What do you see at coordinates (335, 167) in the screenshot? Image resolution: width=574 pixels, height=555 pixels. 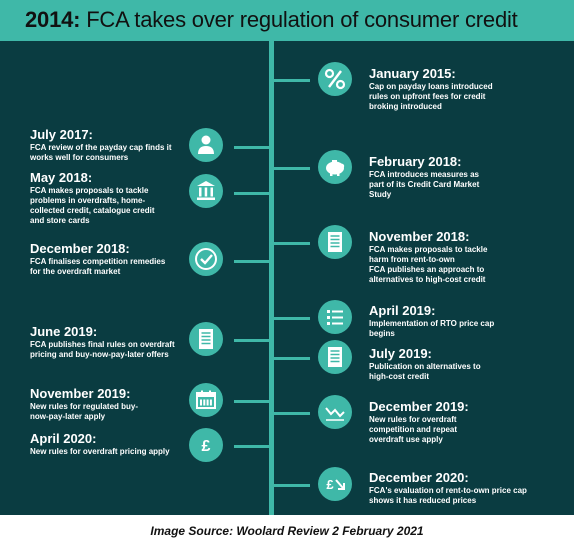 I see `piggy-bank-icon` at bounding box center [335, 167].